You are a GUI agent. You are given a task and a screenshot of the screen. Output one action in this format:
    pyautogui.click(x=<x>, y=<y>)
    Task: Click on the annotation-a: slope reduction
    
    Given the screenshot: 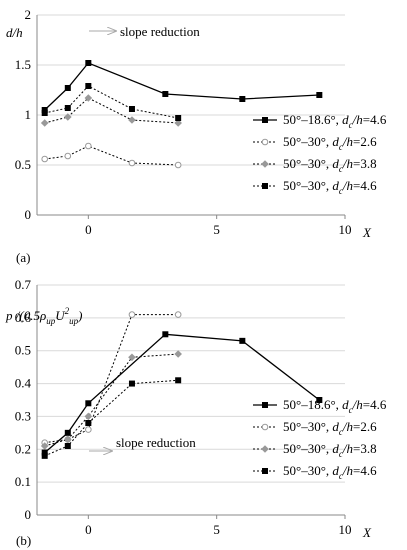 What is the action you would take?
    pyautogui.click(x=144, y=31)
    